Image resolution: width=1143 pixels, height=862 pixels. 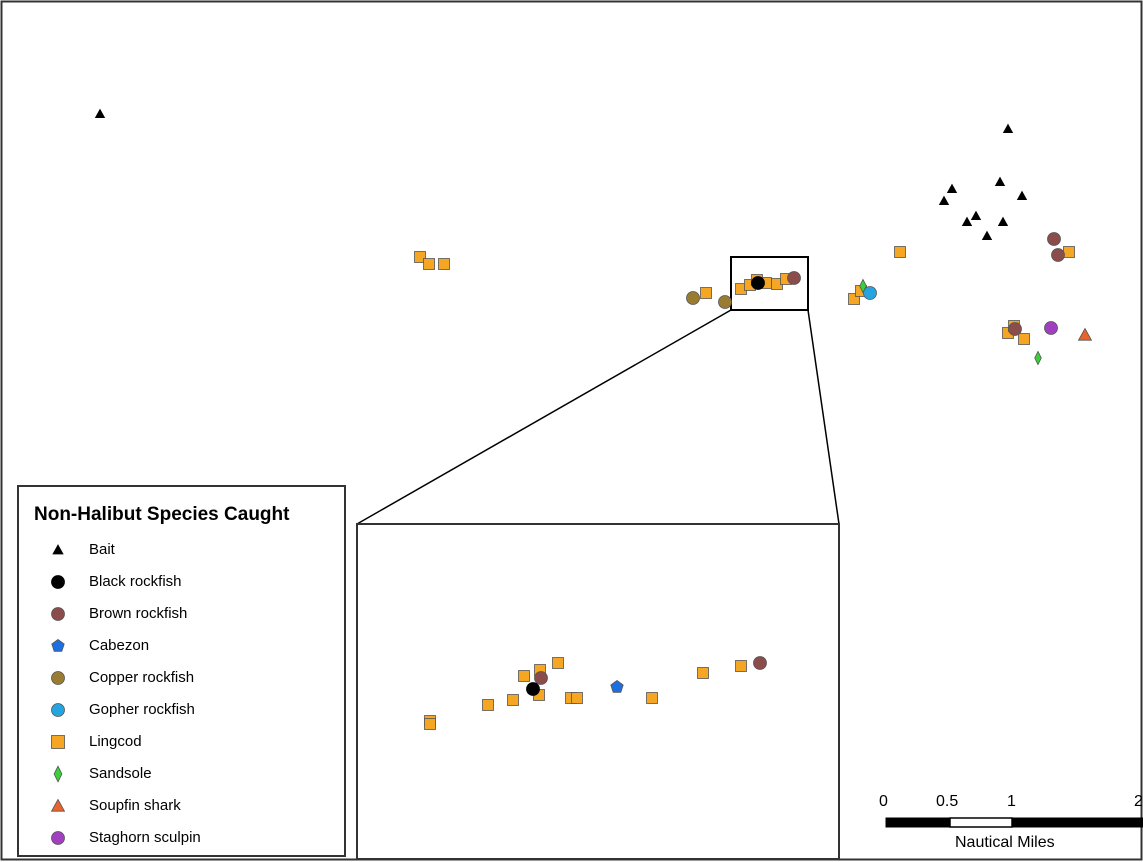 I want to click on legend-item: Staghorn sculpin, so click(x=179, y=839).